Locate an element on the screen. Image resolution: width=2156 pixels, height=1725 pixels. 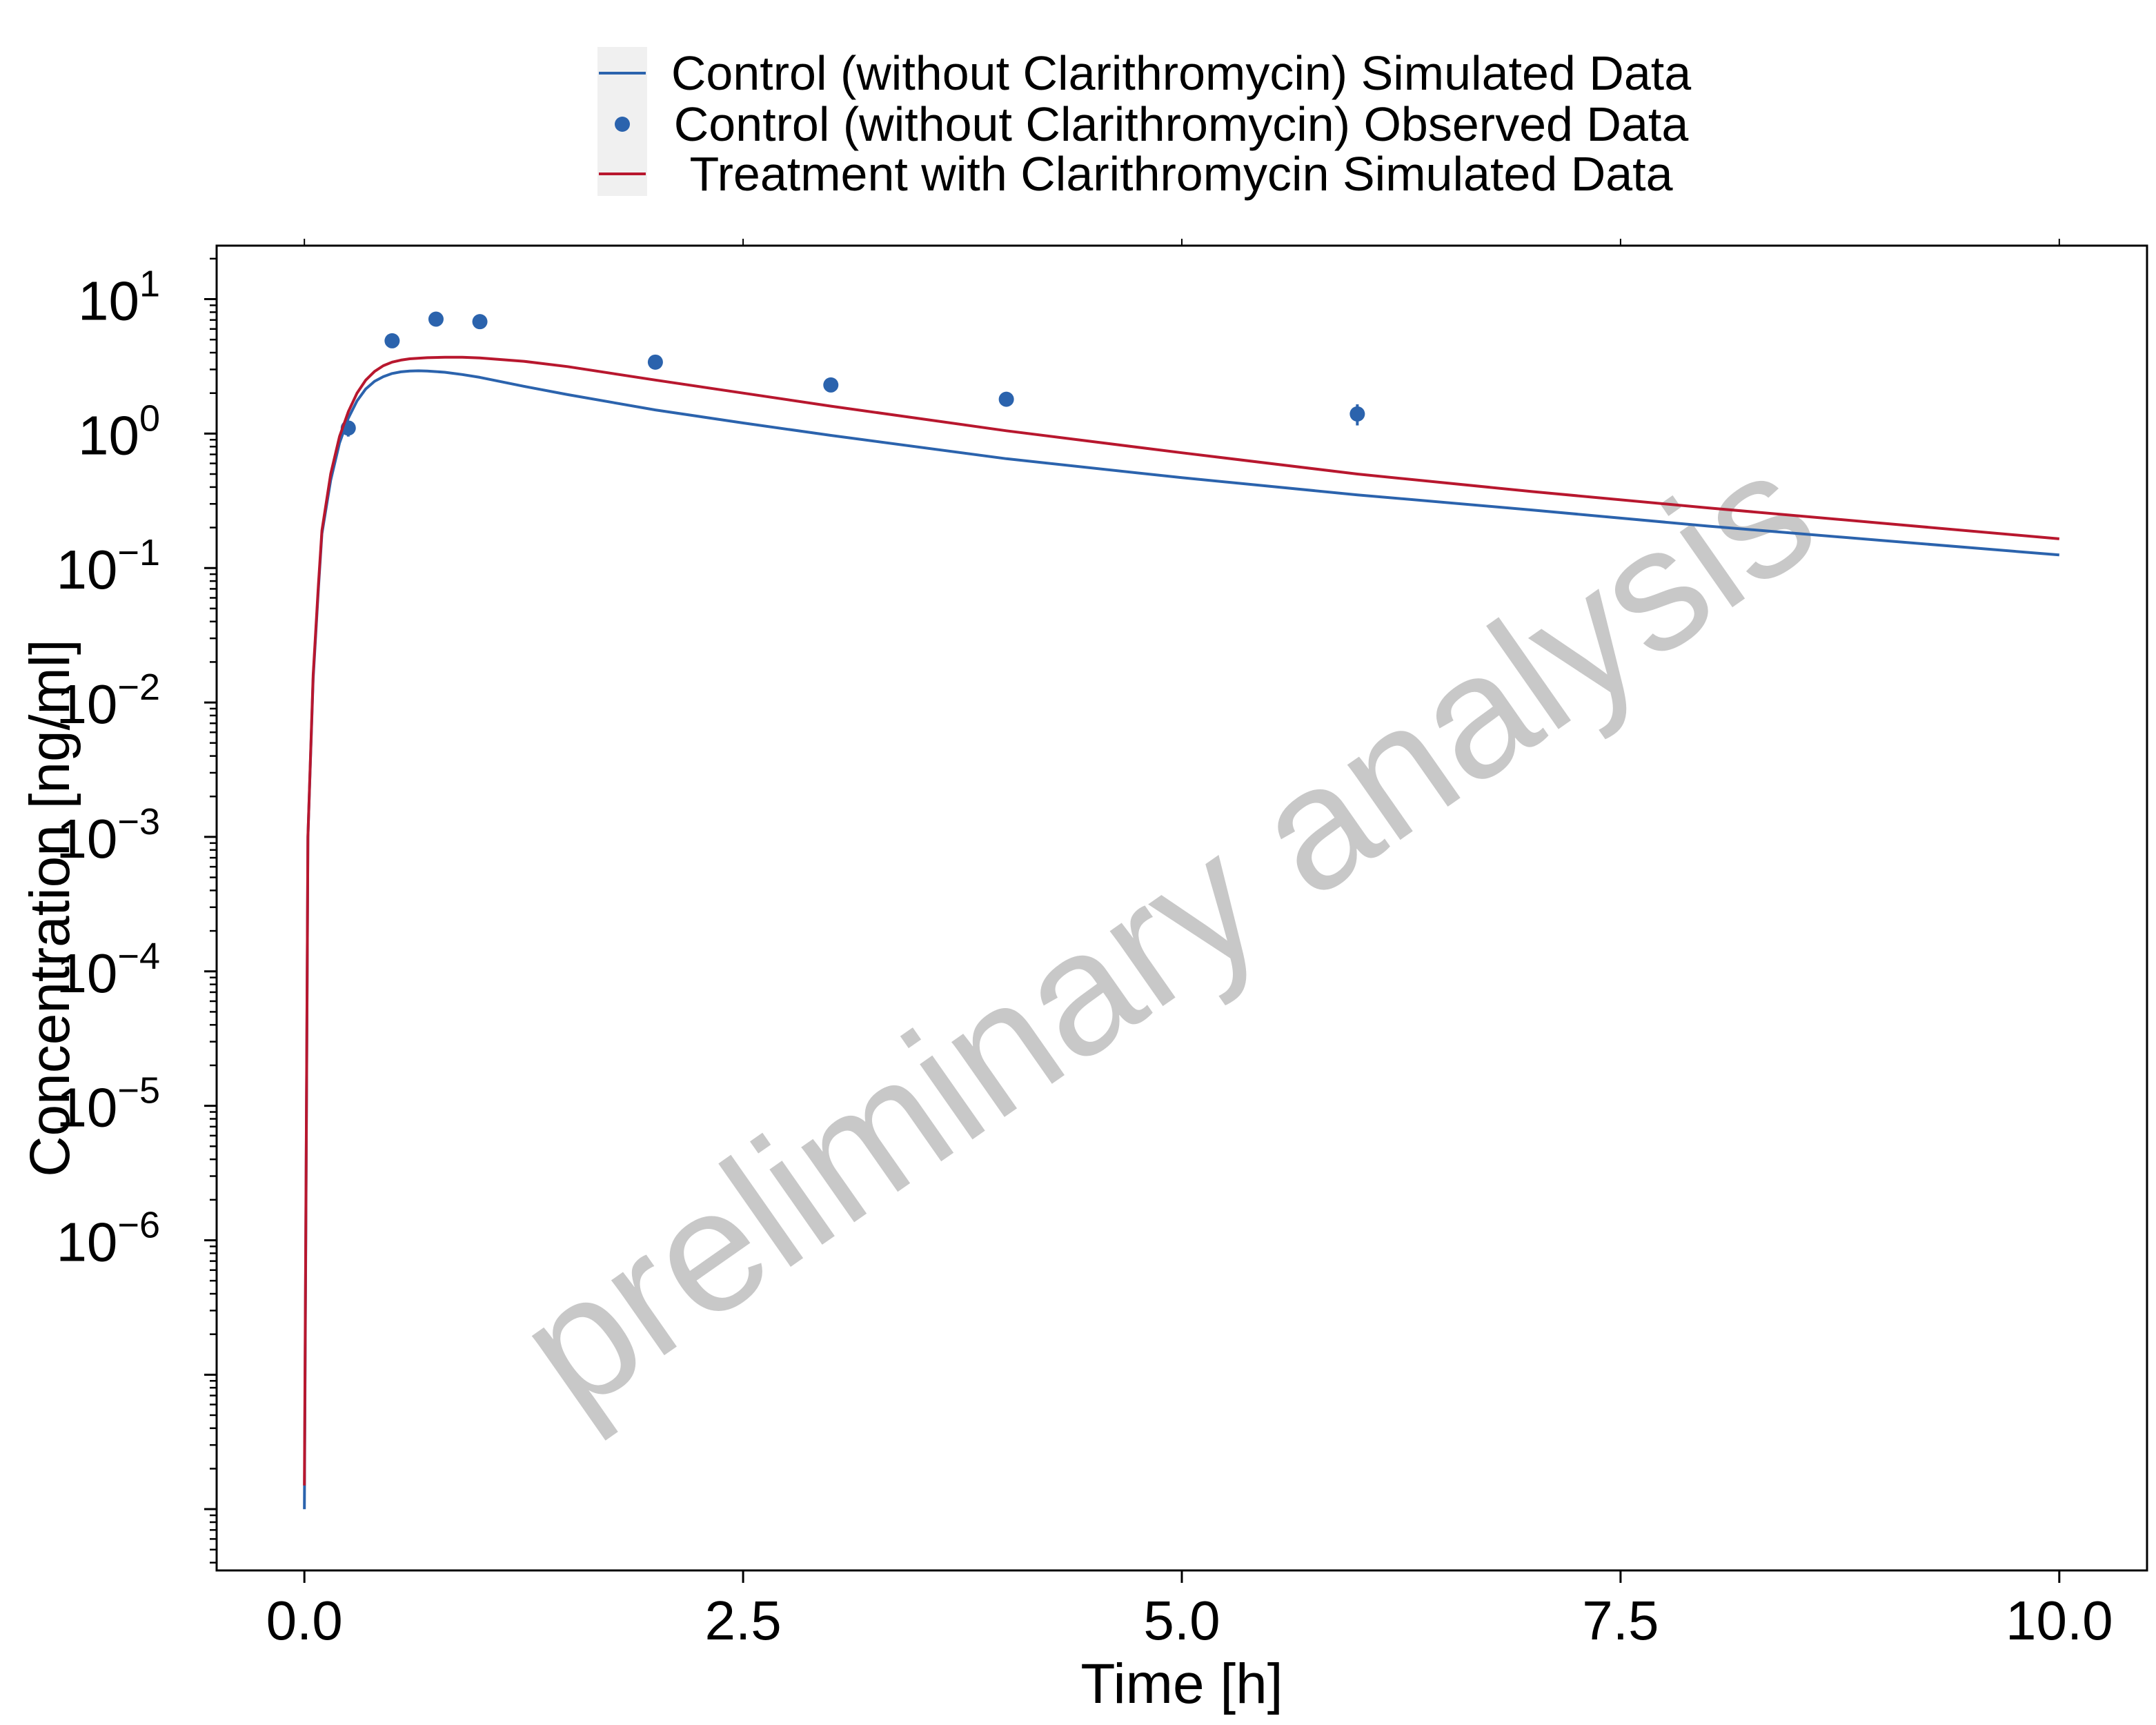
y-axis-title: Concentration [ng/ml] is located at coordinates (50, 907).